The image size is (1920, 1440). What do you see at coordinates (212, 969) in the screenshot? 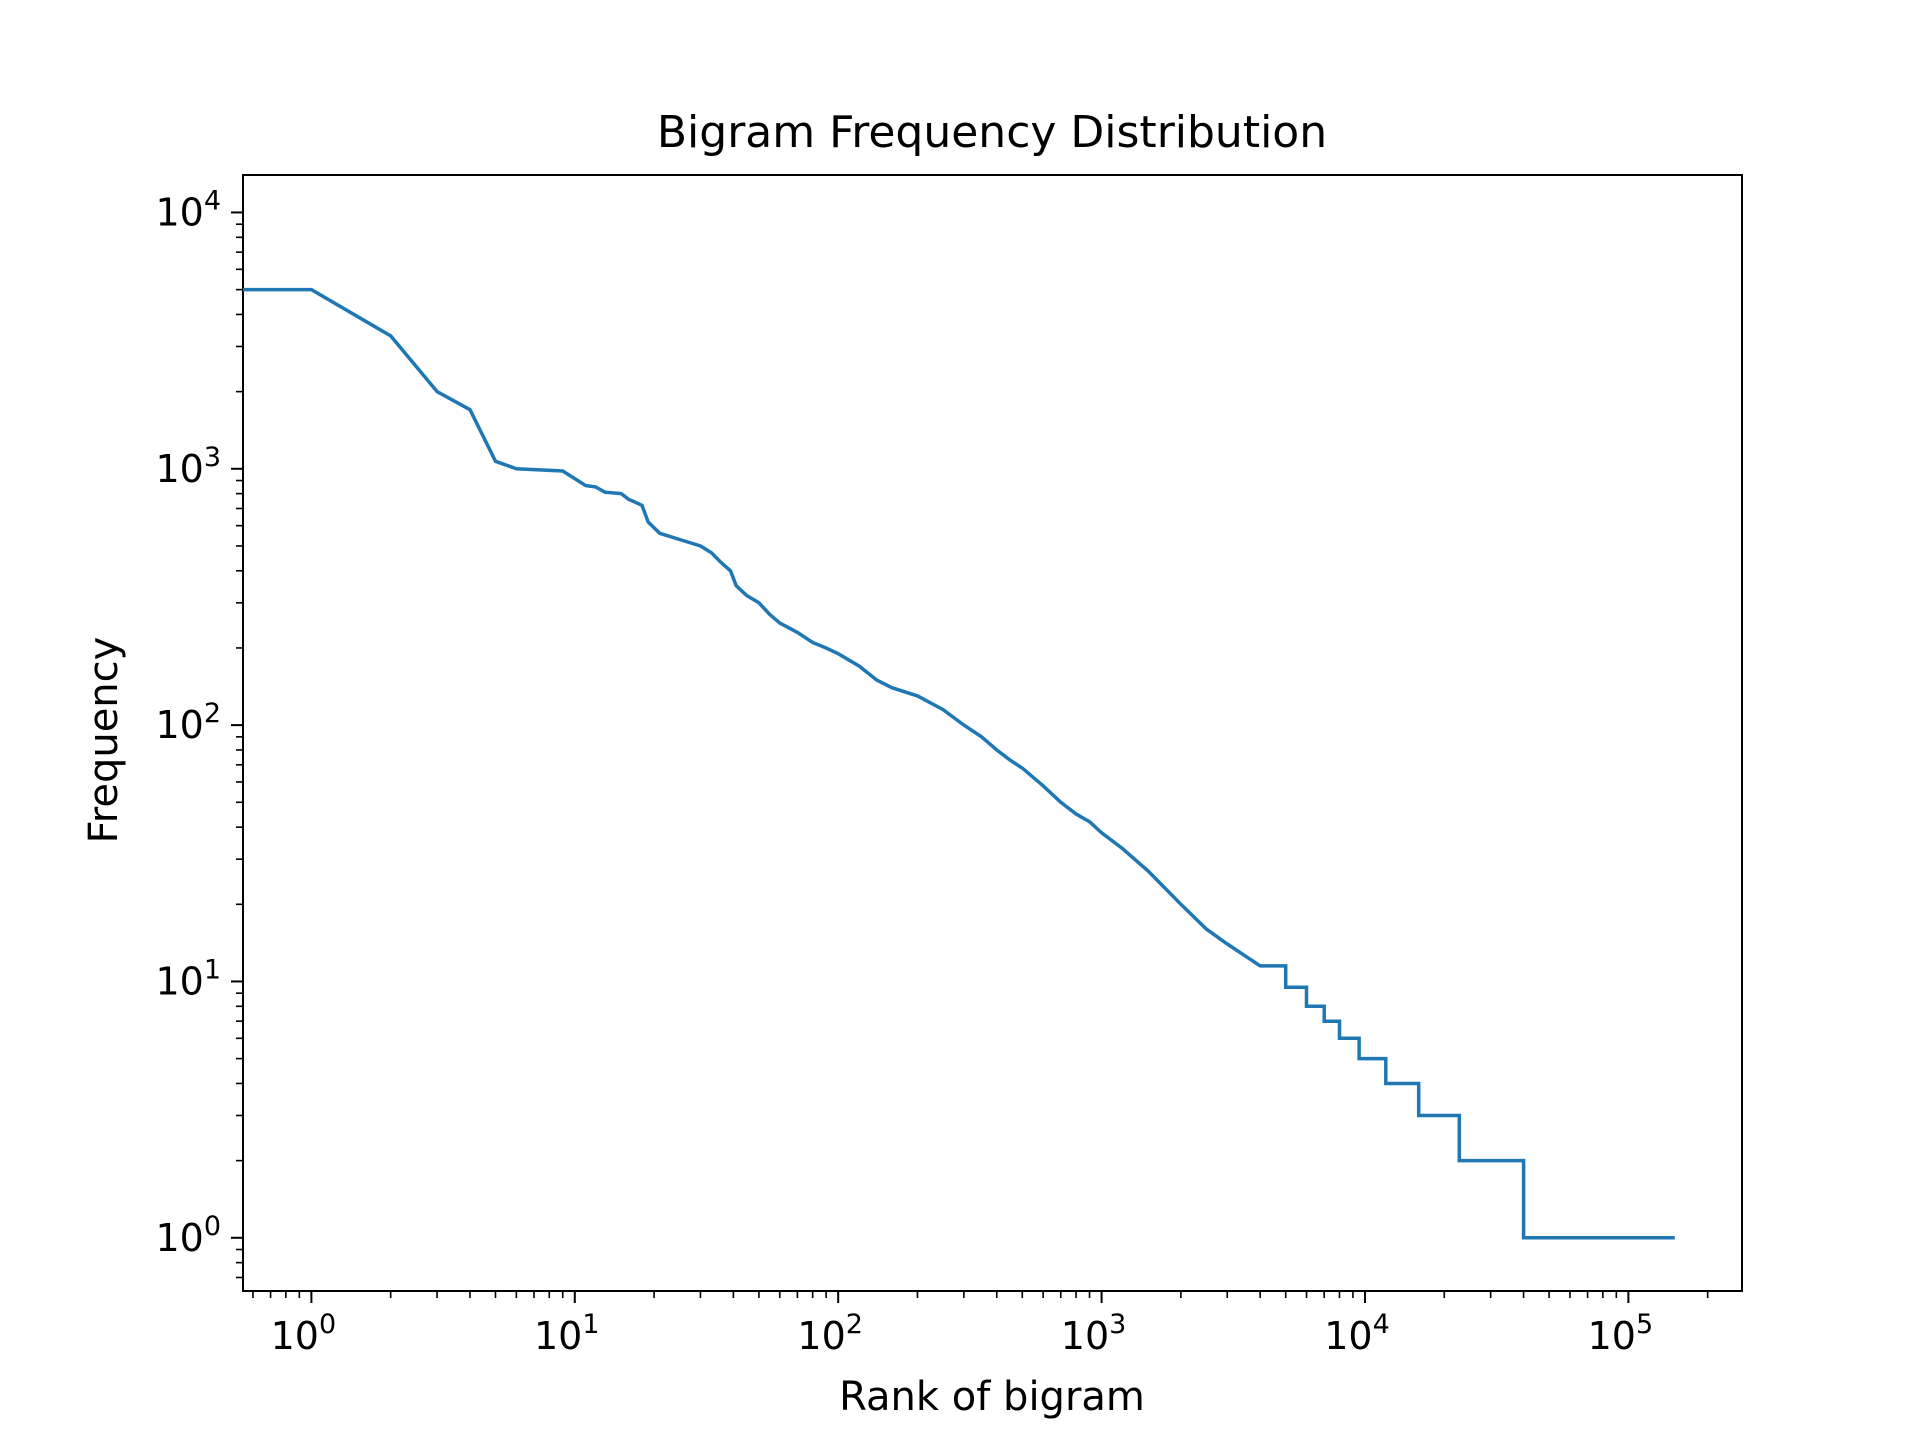
I see `y-tick-label-exponent: 1` at bounding box center [212, 969].